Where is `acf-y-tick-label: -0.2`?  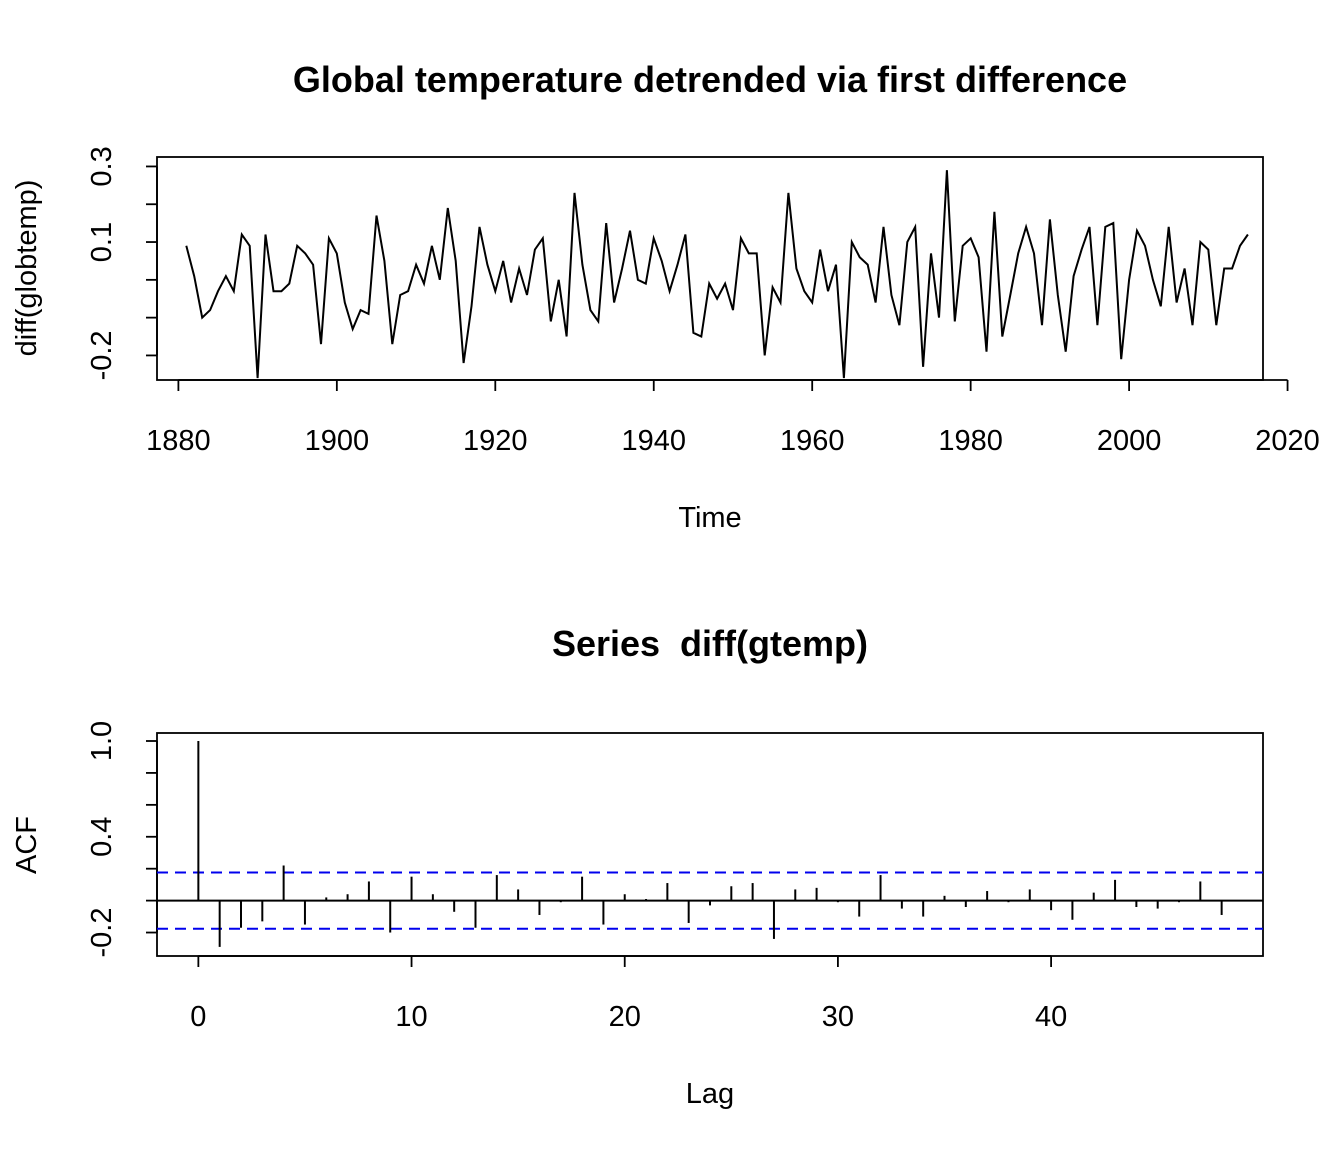
acf-y-tick-label: -0.2 is located at coordinates (102, 933).